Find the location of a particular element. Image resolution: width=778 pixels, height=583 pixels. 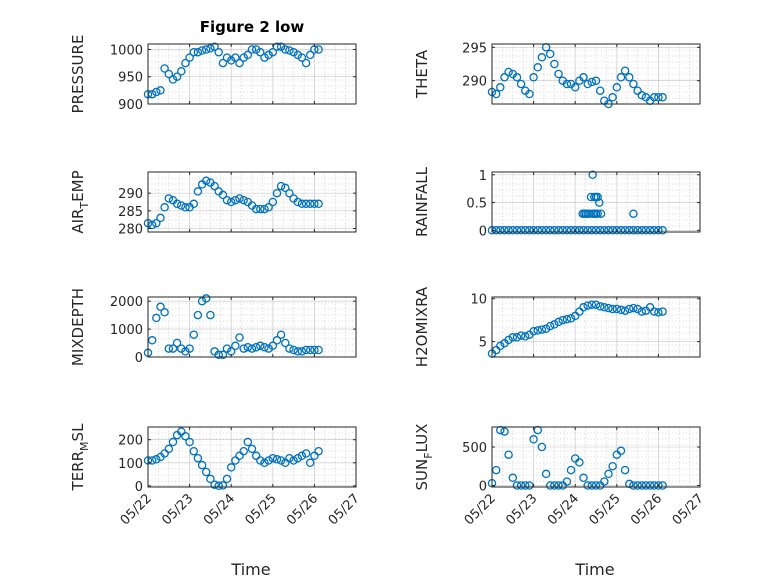

subplot-3: 280 285 290 AIRTEMP is located at coordinates (213, 203).